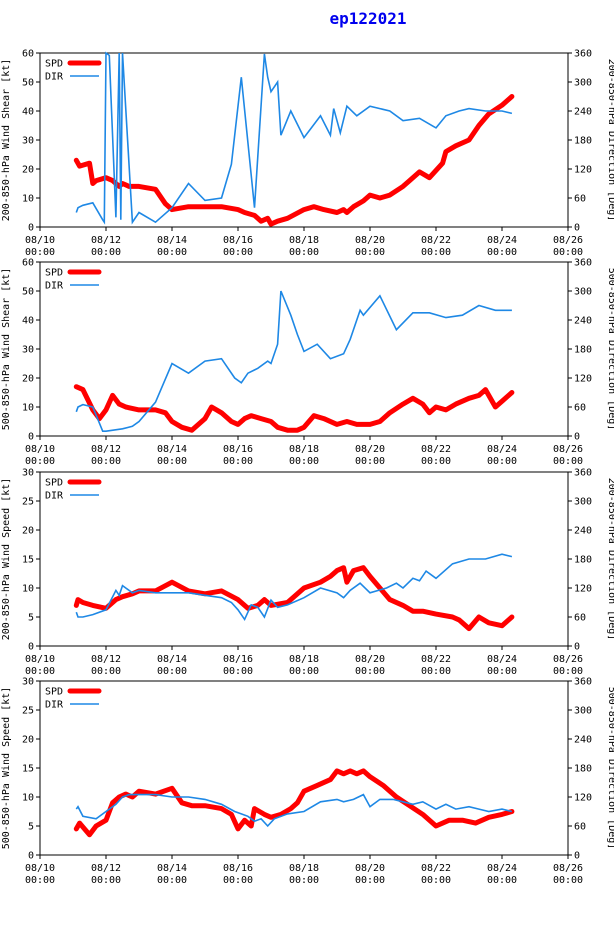  I want to click on left-axis-label: 200-850-hPa Wind Shear [kt], so click(6, 140).